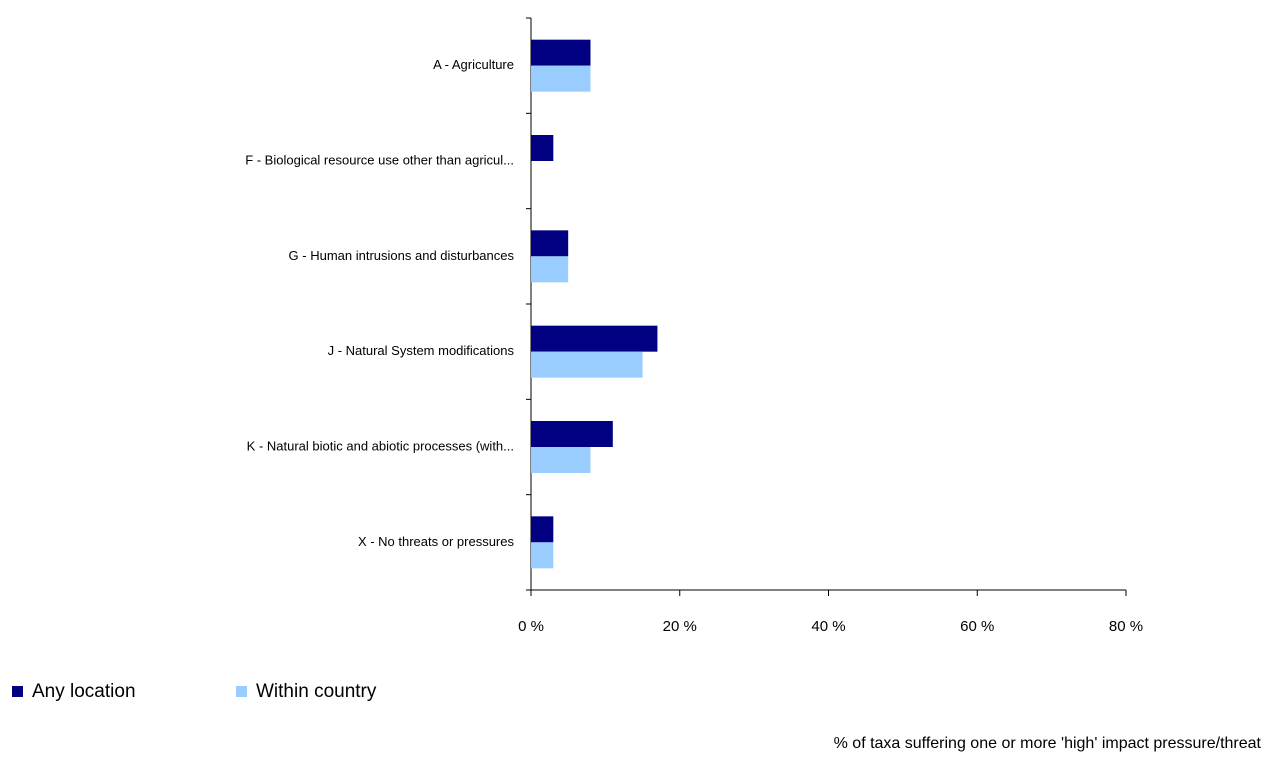 The width and height of the screenshot is (1264, 763). Describe the element at coordinates (436, 541) in the screenshot. I see `category-label: X - No threats or pressures` at that location.